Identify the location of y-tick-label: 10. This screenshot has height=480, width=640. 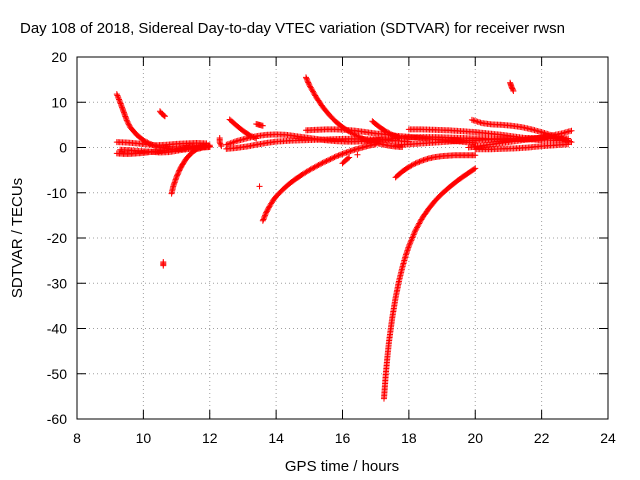
(59, 102).